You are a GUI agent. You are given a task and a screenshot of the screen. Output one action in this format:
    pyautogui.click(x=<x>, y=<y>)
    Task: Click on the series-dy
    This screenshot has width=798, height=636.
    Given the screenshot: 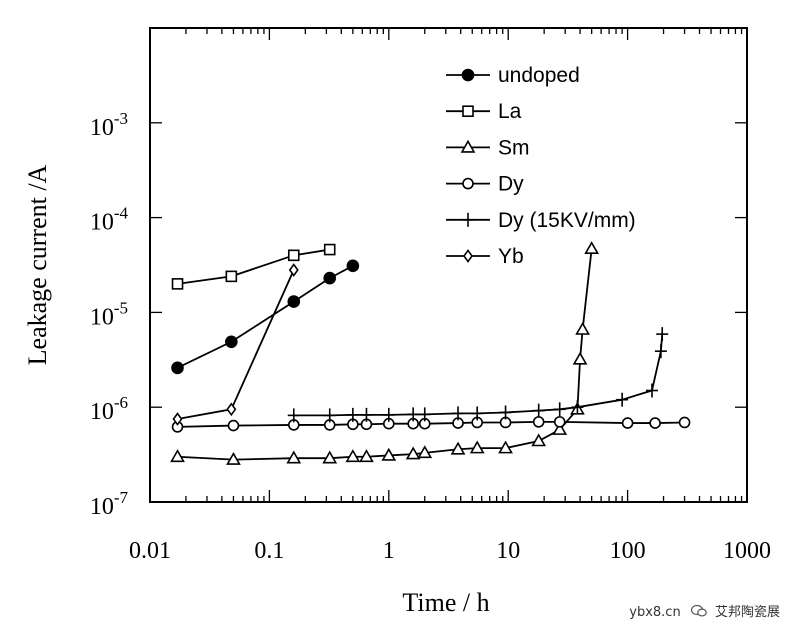 What is the action you would take?
    pyautogui.click(x=431, y=424)
    